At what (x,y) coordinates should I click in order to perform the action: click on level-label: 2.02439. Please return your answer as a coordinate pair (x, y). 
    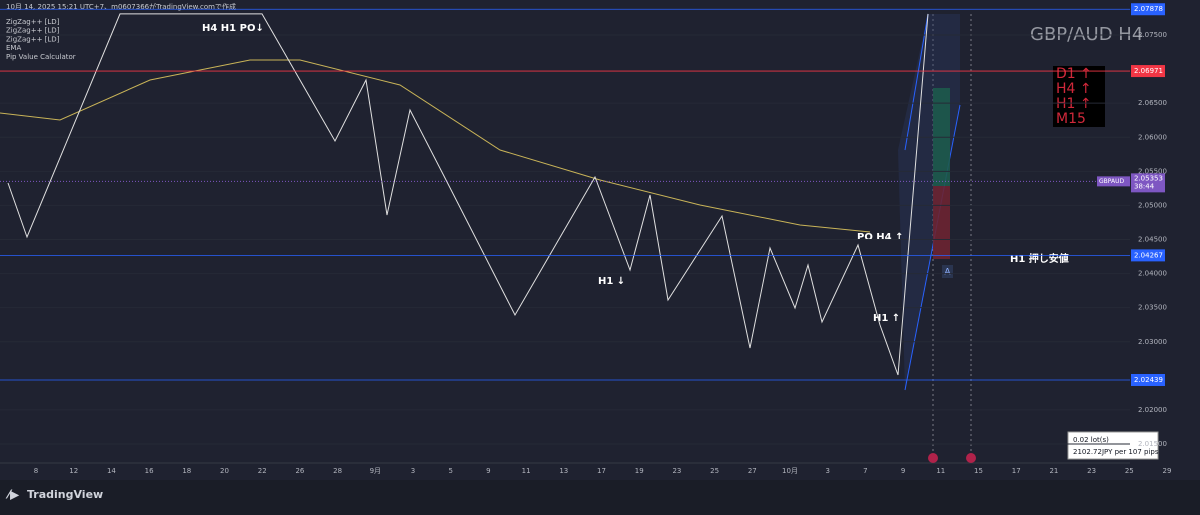
    Looking at the image, I should click on (1148, 380).